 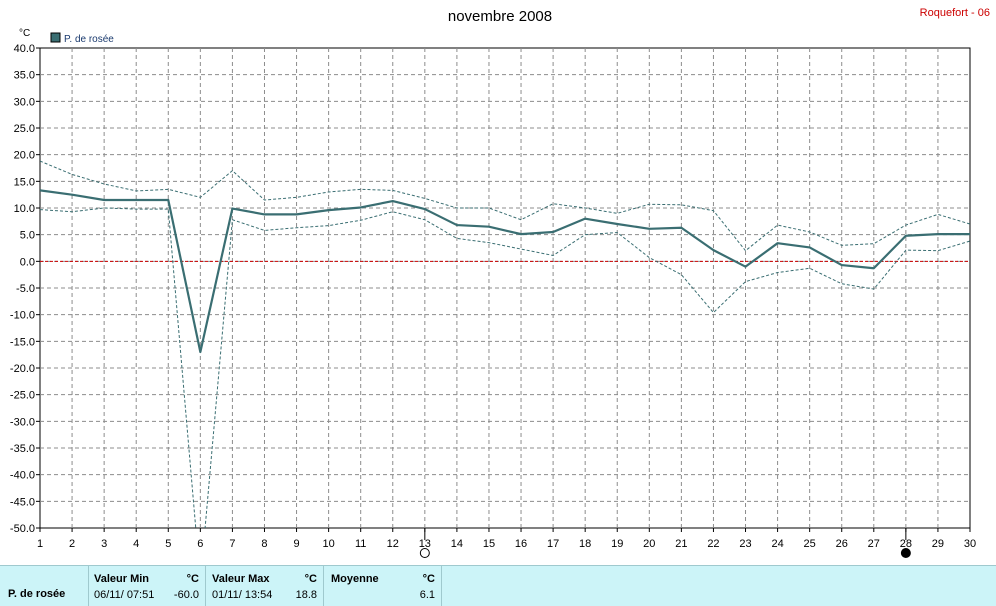 I want to click on avg-unit: °C, so click(x=428, y=579).